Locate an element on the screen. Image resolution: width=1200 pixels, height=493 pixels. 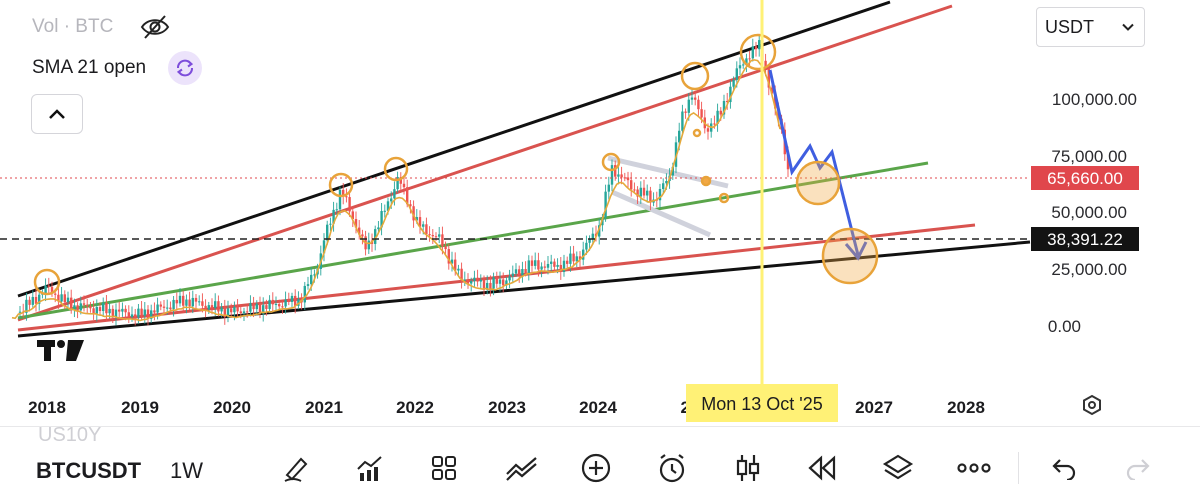
tradingview-logo-icon is located at coordinates (60, 350).